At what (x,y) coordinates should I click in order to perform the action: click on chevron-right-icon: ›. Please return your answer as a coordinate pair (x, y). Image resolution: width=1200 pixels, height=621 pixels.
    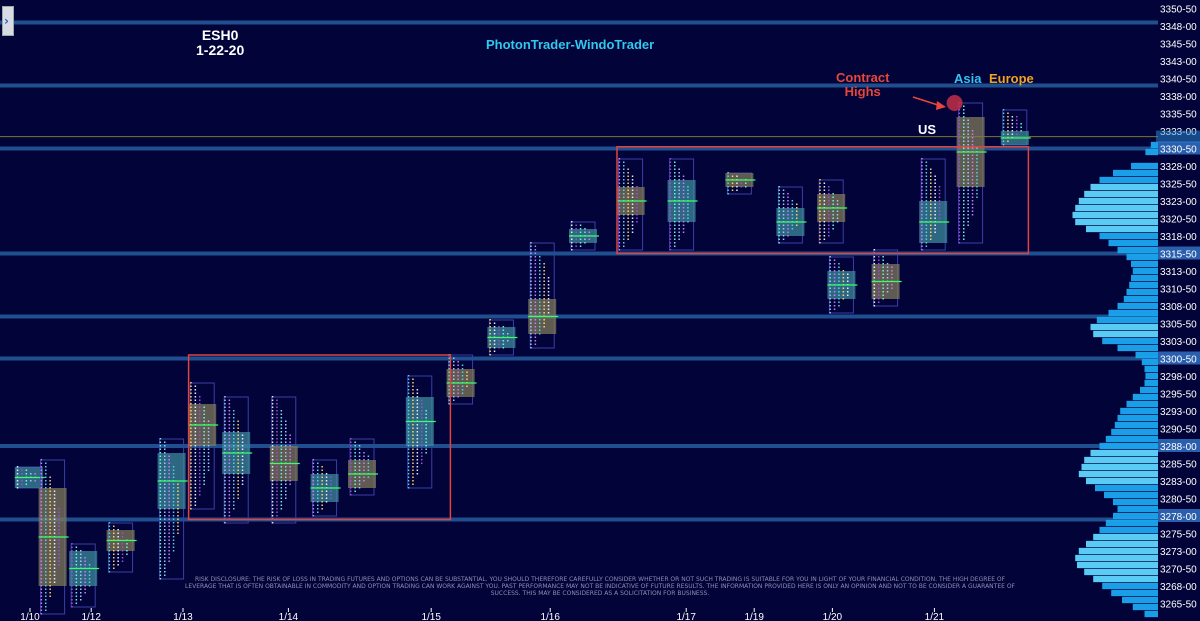
    Looking at the image, I should click on (6, 21).